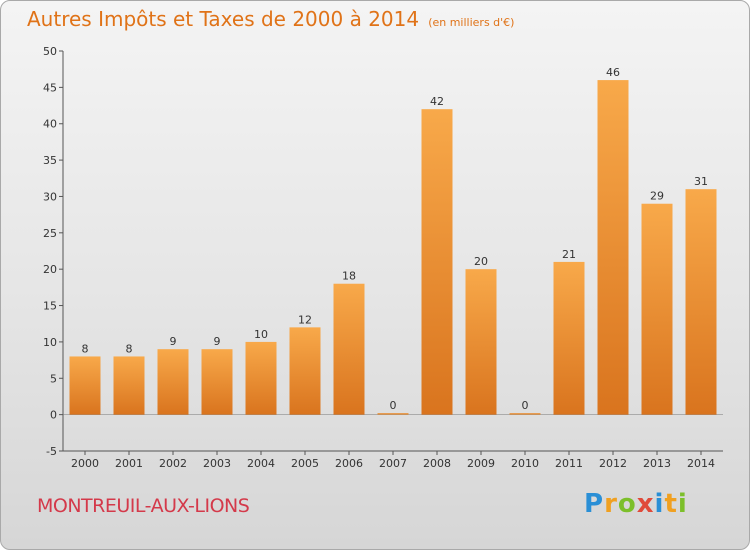 Image resolution: width=750 pixels, height=550 pixels. I want to click on y-tick-label: 35, so click(50, 160).